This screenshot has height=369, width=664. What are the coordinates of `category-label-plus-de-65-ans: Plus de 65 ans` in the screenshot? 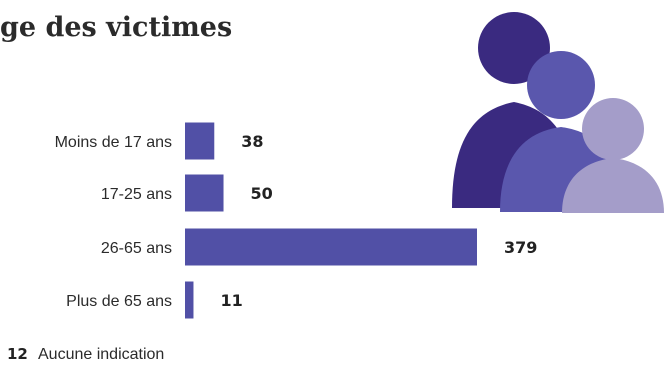 It's located at (119, 301).